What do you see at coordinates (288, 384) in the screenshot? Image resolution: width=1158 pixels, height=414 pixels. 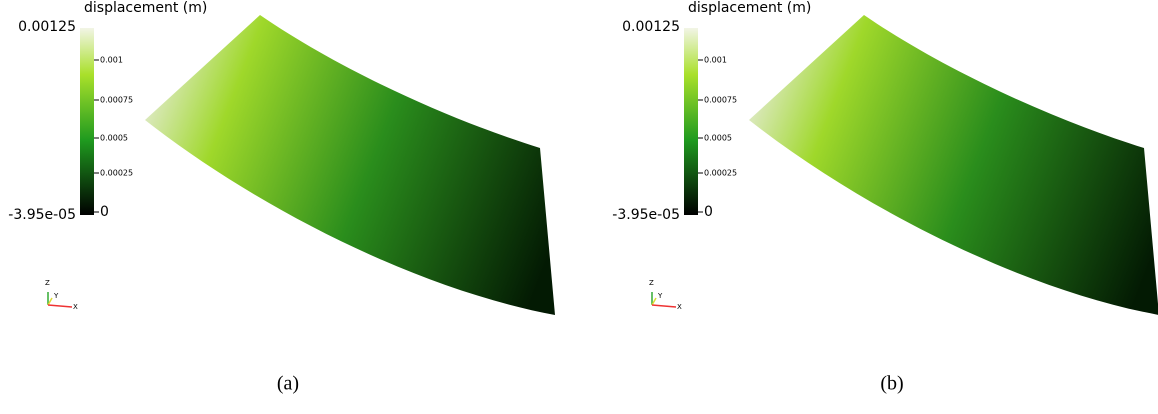 I see `caption: (a)` at bounding box center [288, 384].